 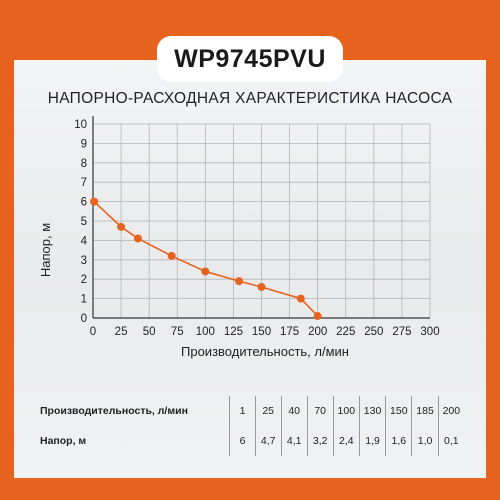 What do you see at coordinates (121, 332) in the screenshot?
I see `x-tick-label: 25` at bounding box center [121, 332].